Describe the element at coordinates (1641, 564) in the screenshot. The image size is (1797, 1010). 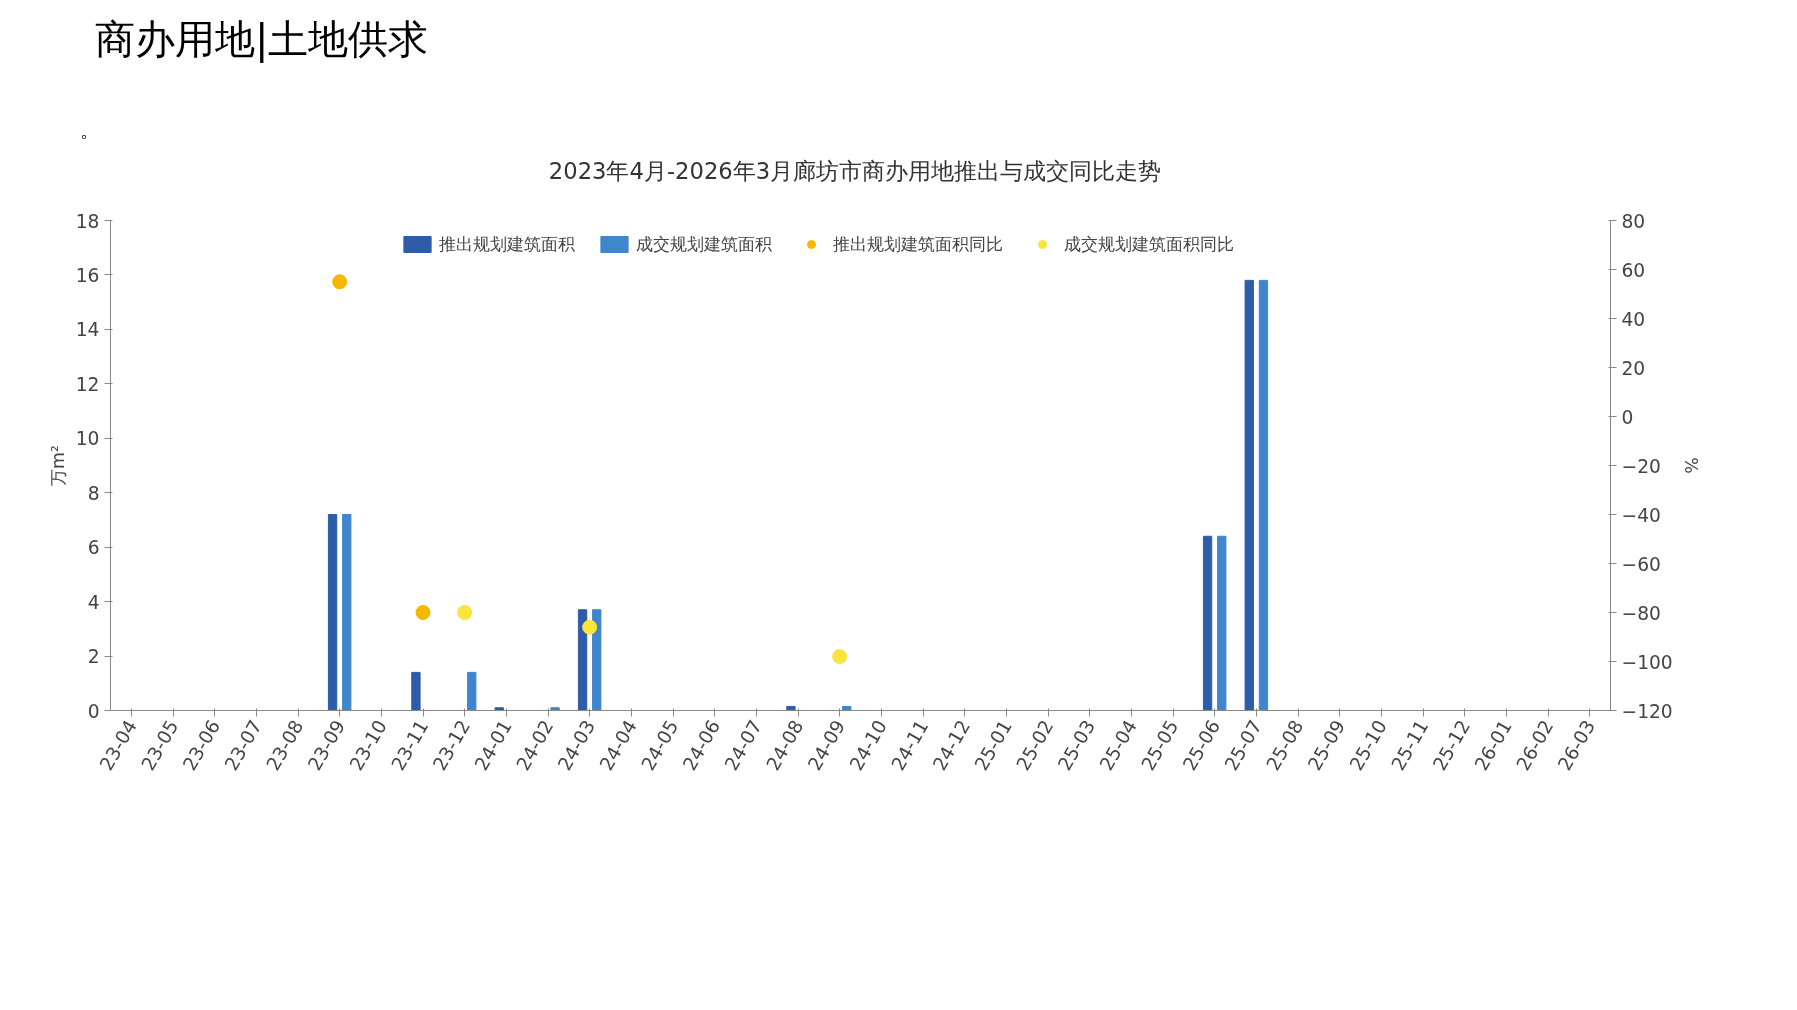
I see `y2-tick-label: −60` at that location.